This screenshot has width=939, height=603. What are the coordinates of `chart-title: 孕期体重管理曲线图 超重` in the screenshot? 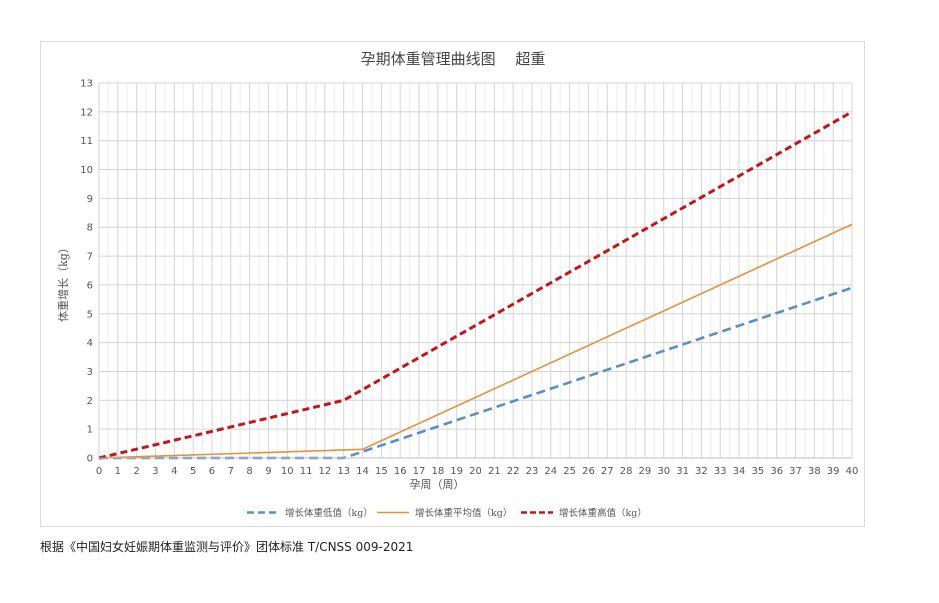 It's located at (453, 59).